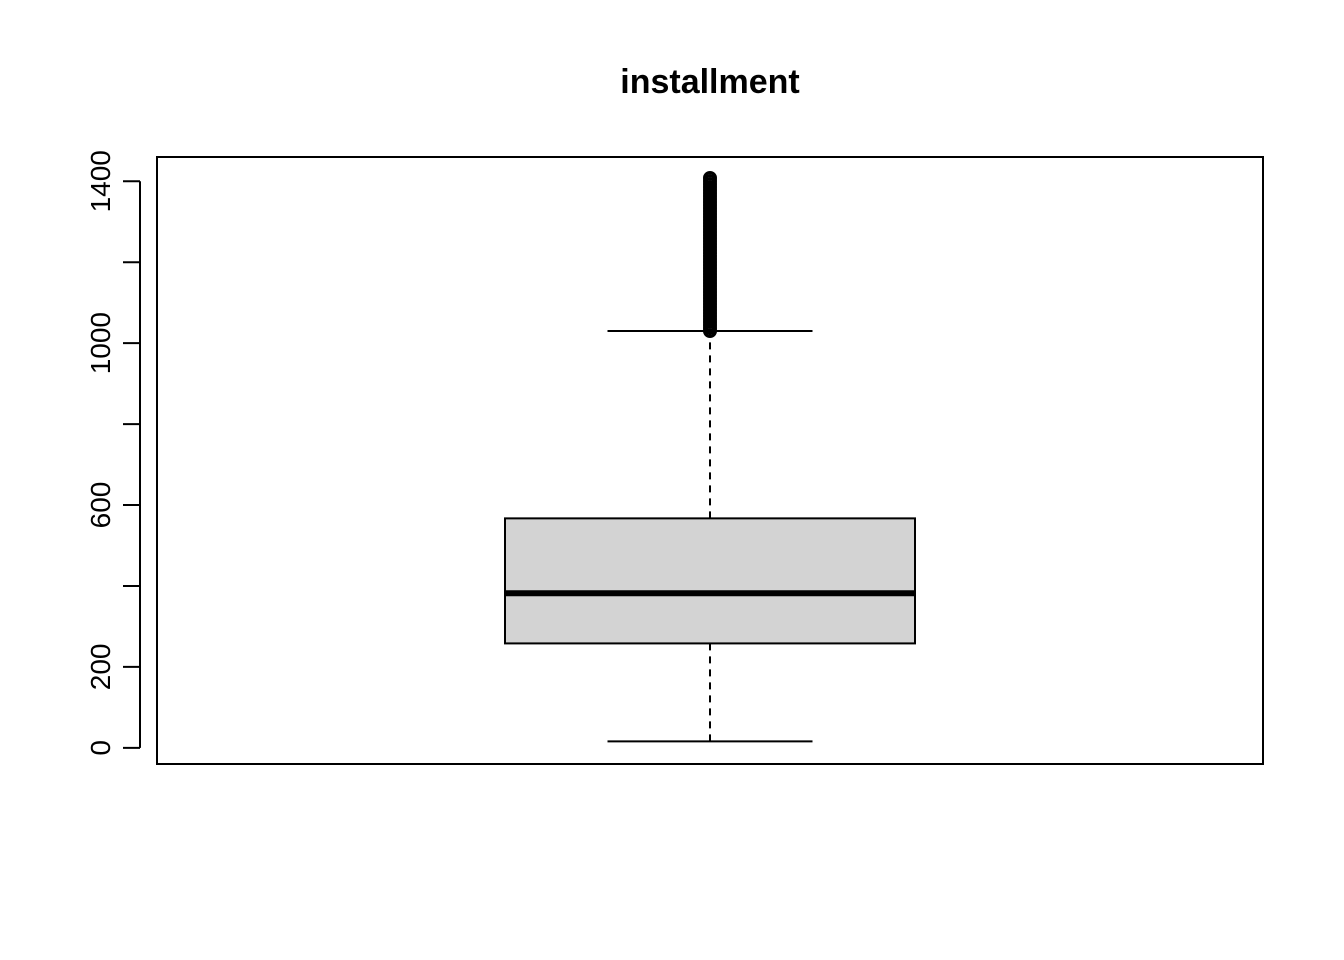 This screenshot has height=960, width=1344. Describe the element at coordinates (710, 178) in the screenshot. I see `outlier-point` at that location.